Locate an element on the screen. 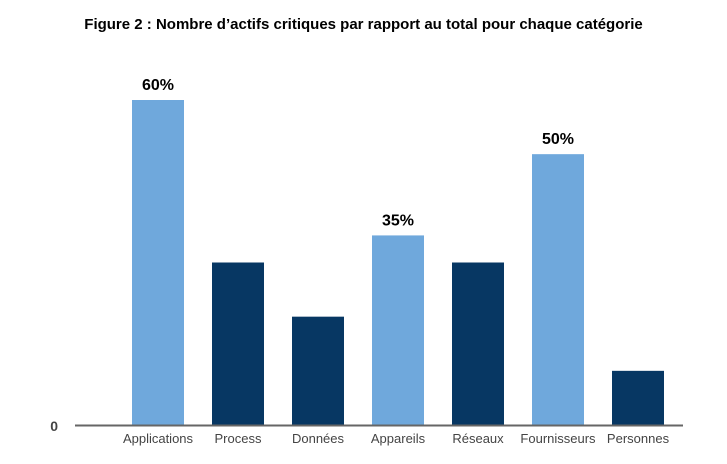 Image resolution: width=727 pixels, height=464 pixels. x-tick-label-process: Process is located at coordinates (238, 438).